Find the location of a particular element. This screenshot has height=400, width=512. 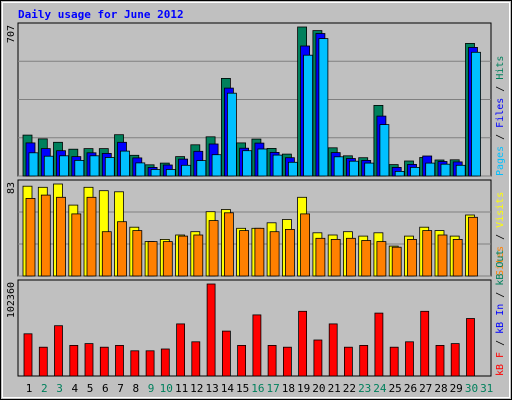

chart-title: Daily usage for June 2012 is located at coordinates (101, 14).